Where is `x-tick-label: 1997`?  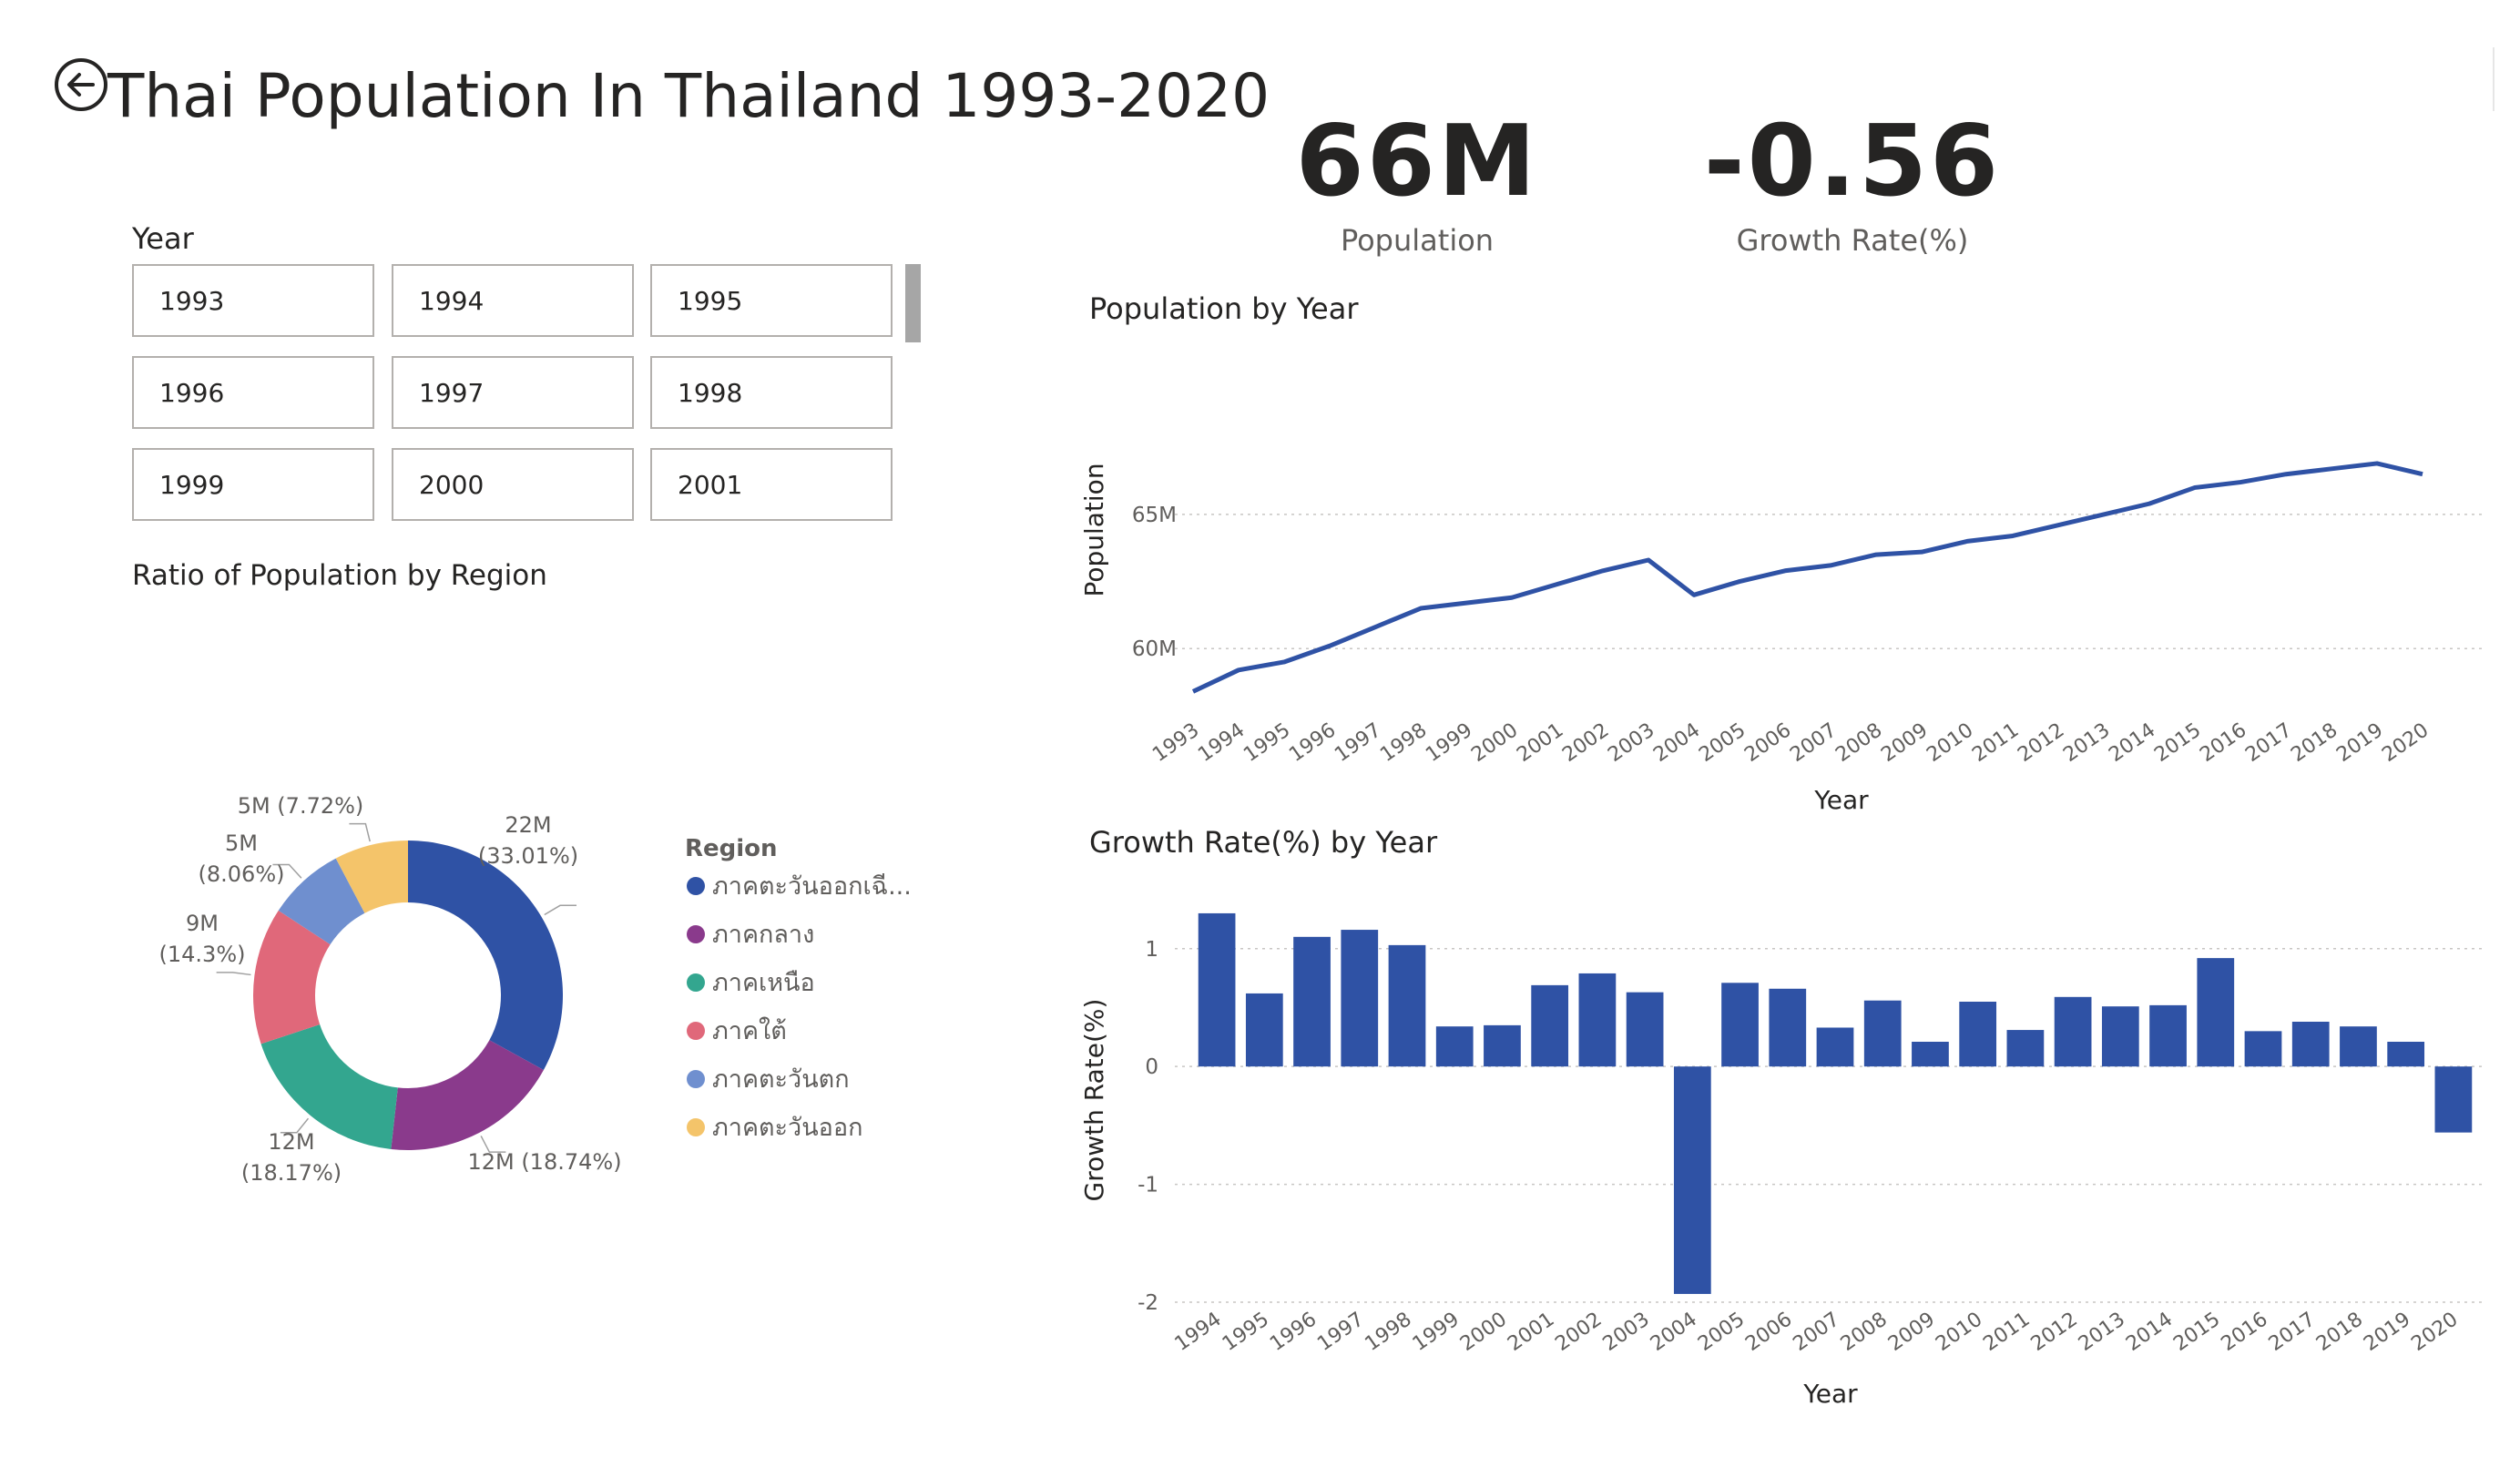 x-tick-label: 1997 is located at coordinates (1358, 743).